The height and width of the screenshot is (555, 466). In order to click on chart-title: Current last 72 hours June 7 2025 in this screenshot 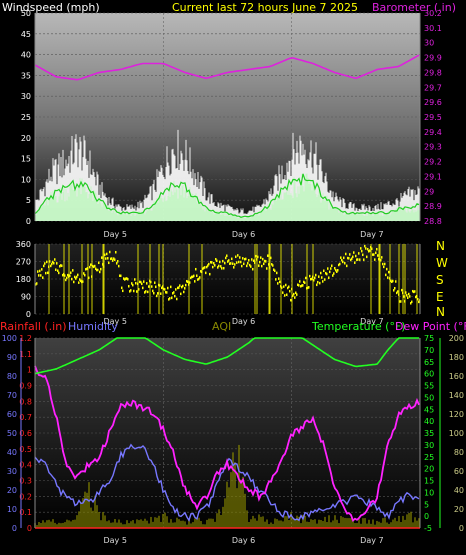, I will do `click(265, 7)`.